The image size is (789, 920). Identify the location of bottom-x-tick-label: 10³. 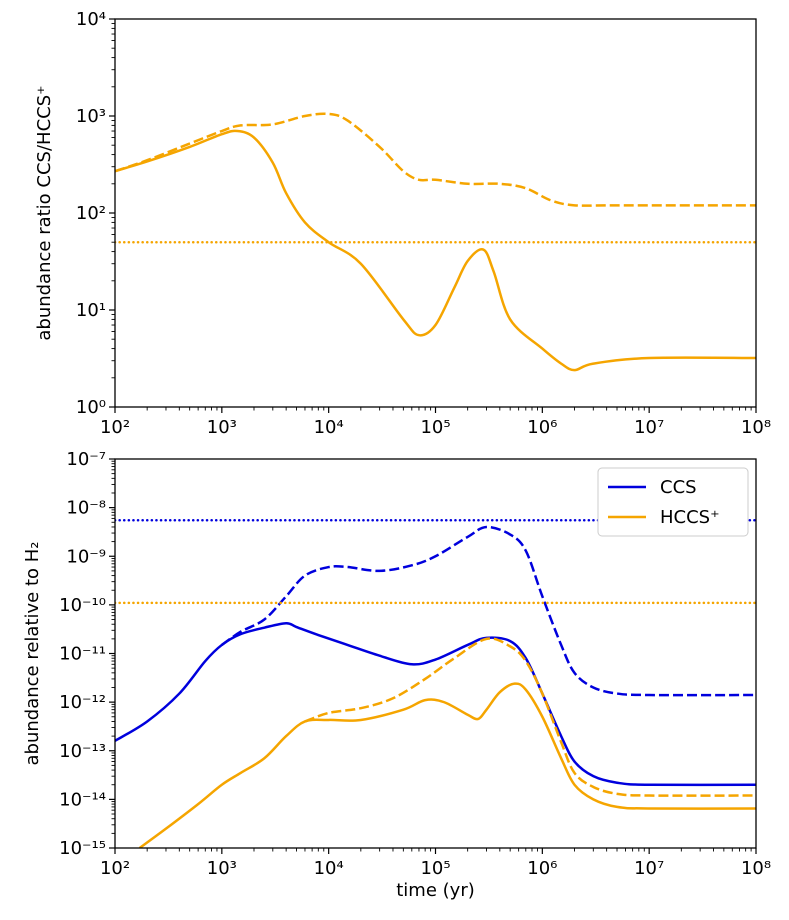
(222, 868).